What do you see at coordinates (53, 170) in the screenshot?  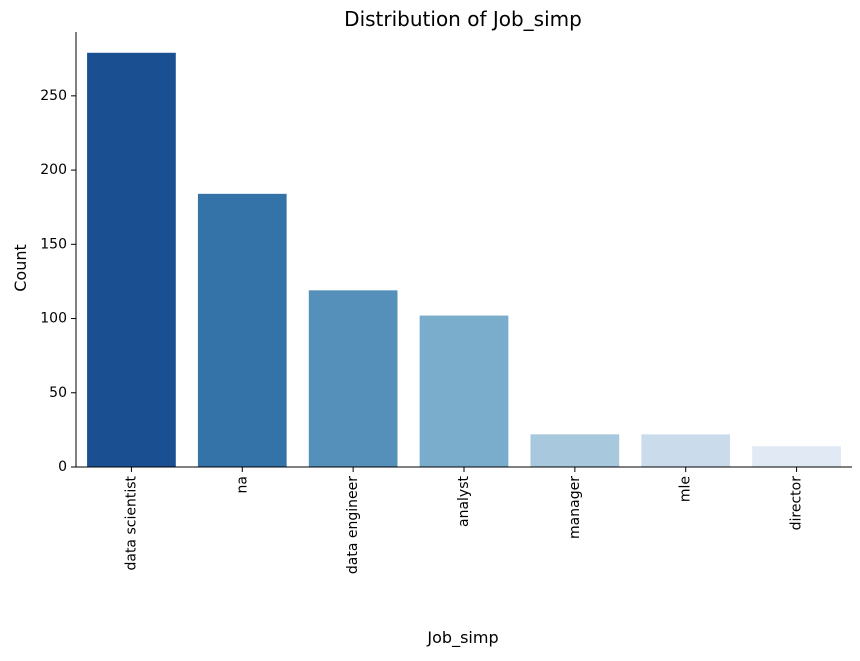 I see `y-tick-label: 200` at bounding box center [53, 170].